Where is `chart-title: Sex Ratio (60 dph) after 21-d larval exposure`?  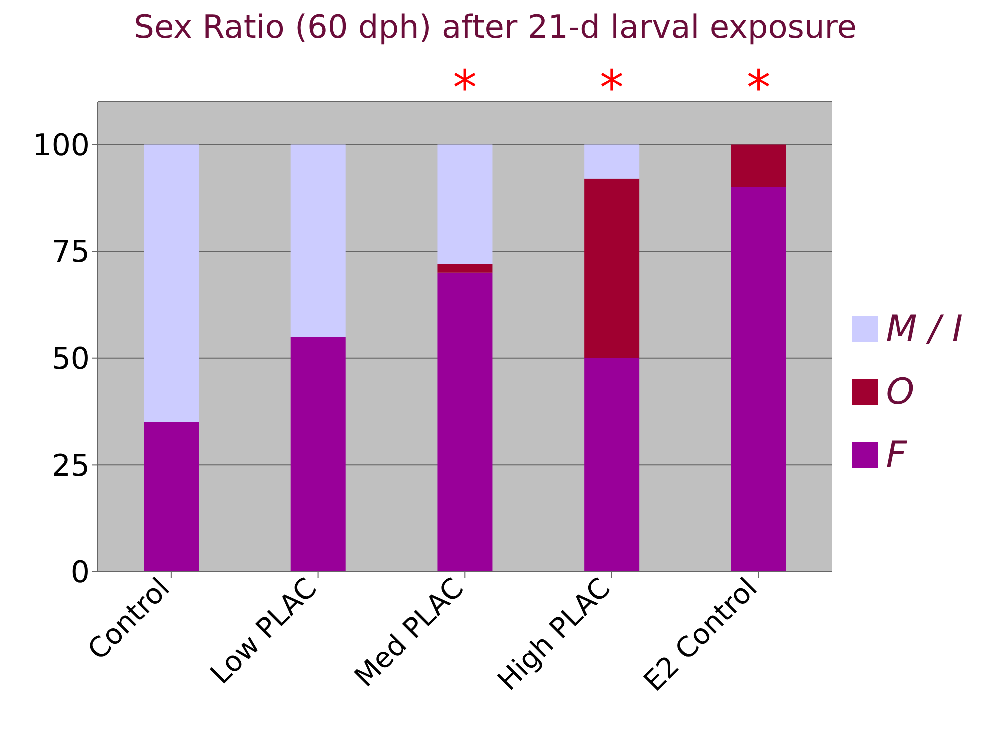
chart-title: Sex Ratio (60 dph) after 21-d larval exposure is located at coordinates (495, 28).